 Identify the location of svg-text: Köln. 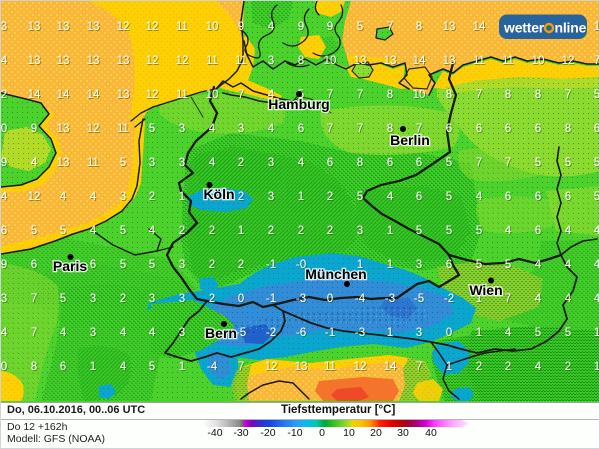
(218, 194).